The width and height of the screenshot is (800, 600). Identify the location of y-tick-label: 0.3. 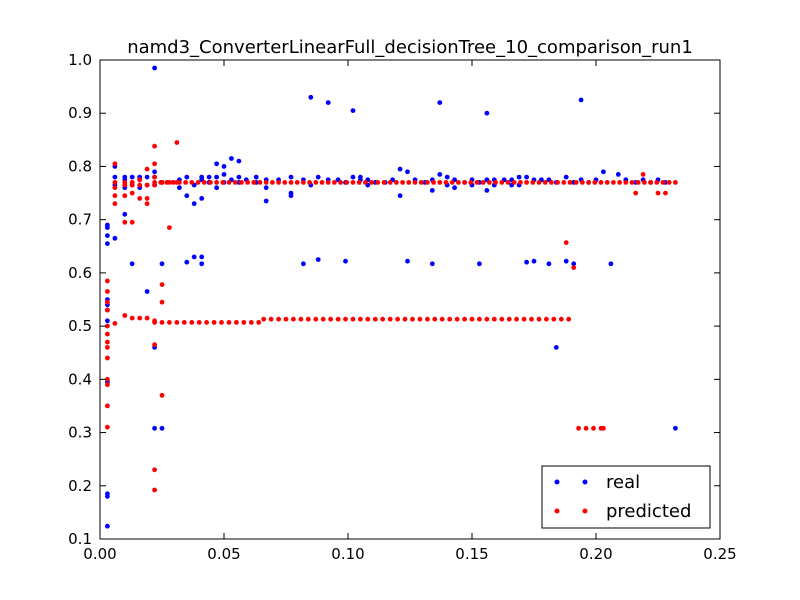
(80, 433).